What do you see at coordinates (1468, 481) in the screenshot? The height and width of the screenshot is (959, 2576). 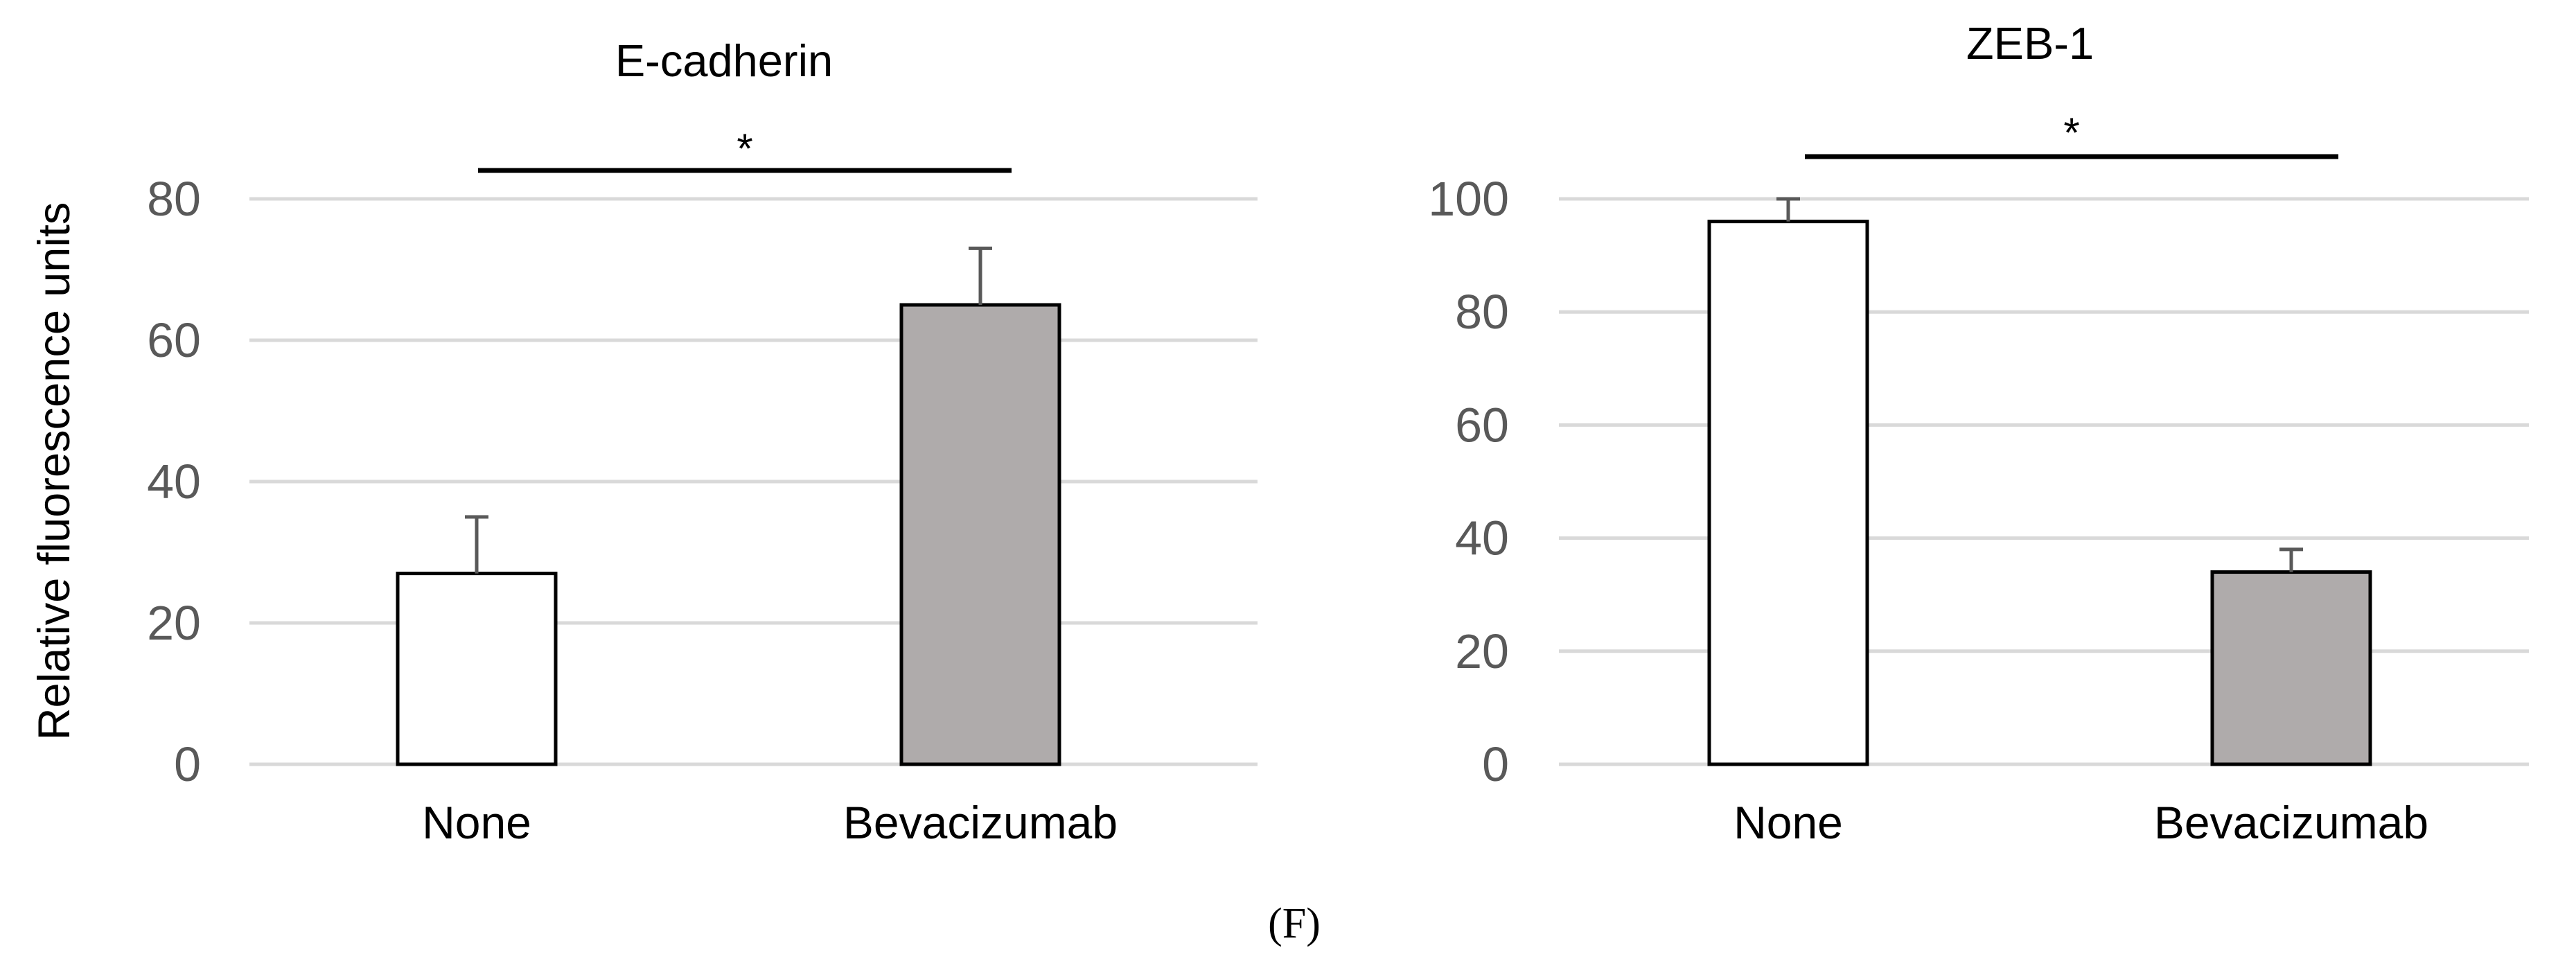 I see `y-tick-labels: 0 20 40 60 80 100` at bounding box center [1468, 481].